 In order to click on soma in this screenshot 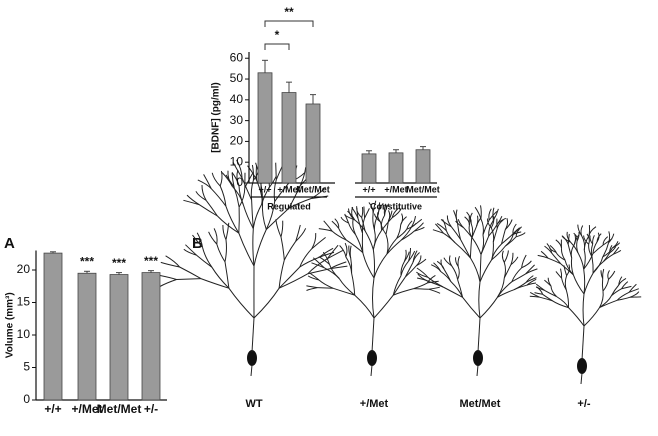, I will do `click(582, 366)`.